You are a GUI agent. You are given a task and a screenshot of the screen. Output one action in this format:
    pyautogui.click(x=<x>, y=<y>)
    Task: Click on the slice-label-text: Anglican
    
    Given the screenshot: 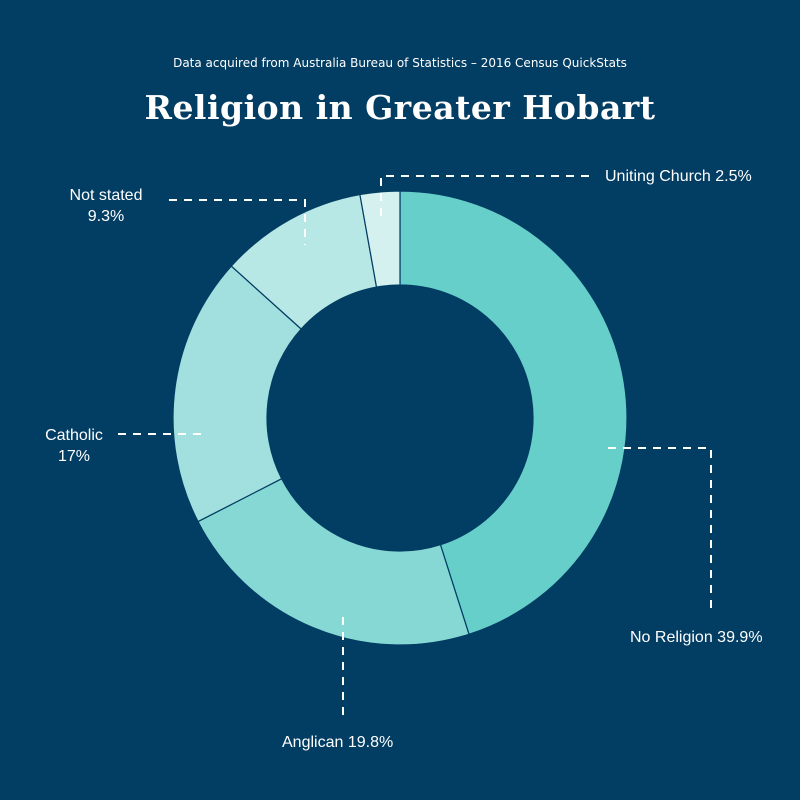 What is the action you would take?
    pyautogui.click(x=313, y=742)
    